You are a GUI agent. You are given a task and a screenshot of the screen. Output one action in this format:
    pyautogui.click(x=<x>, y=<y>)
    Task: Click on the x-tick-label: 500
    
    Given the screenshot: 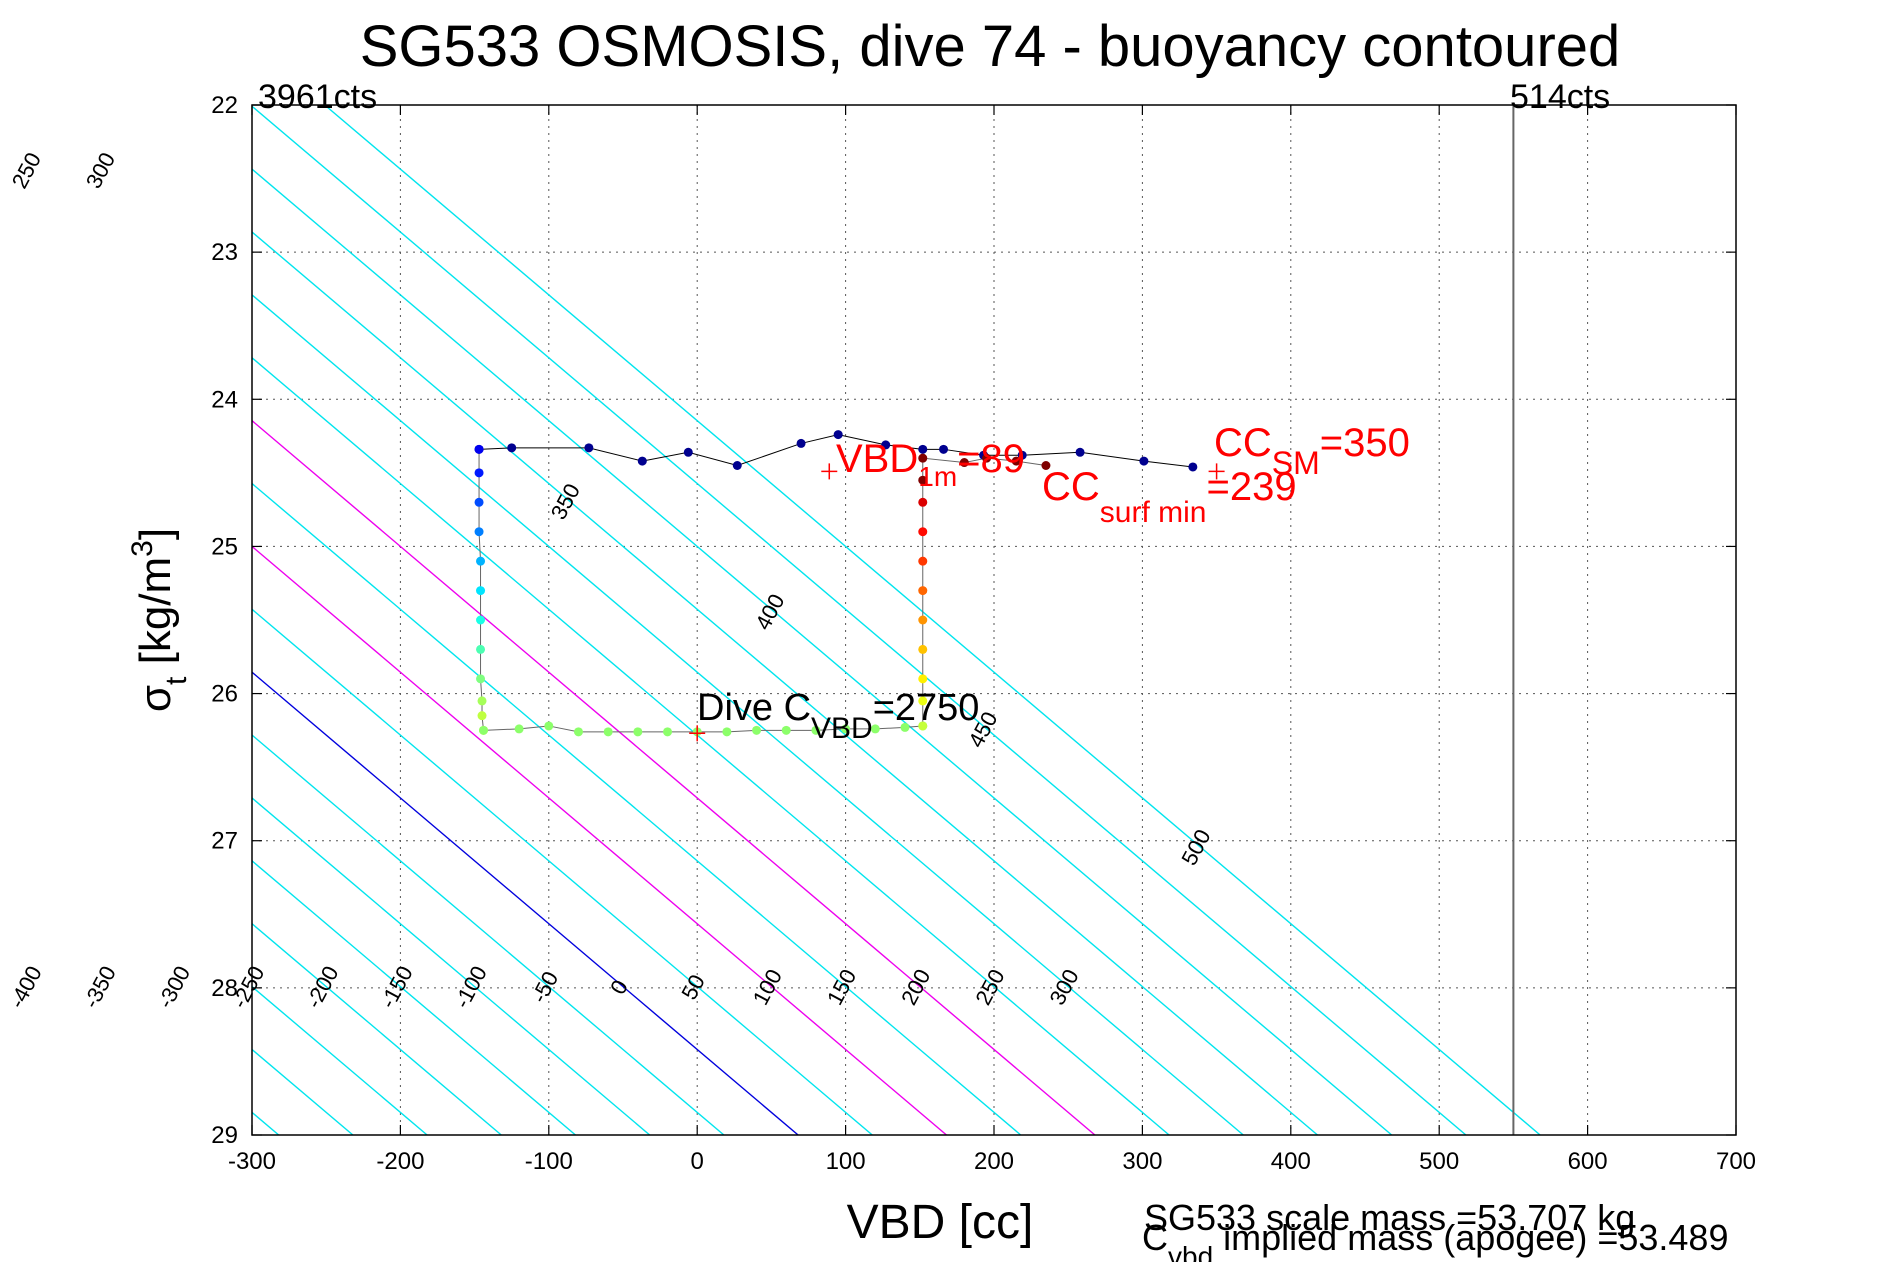 What is the action you would take?
    pyautogui.click(x=1439, y=1161)
    